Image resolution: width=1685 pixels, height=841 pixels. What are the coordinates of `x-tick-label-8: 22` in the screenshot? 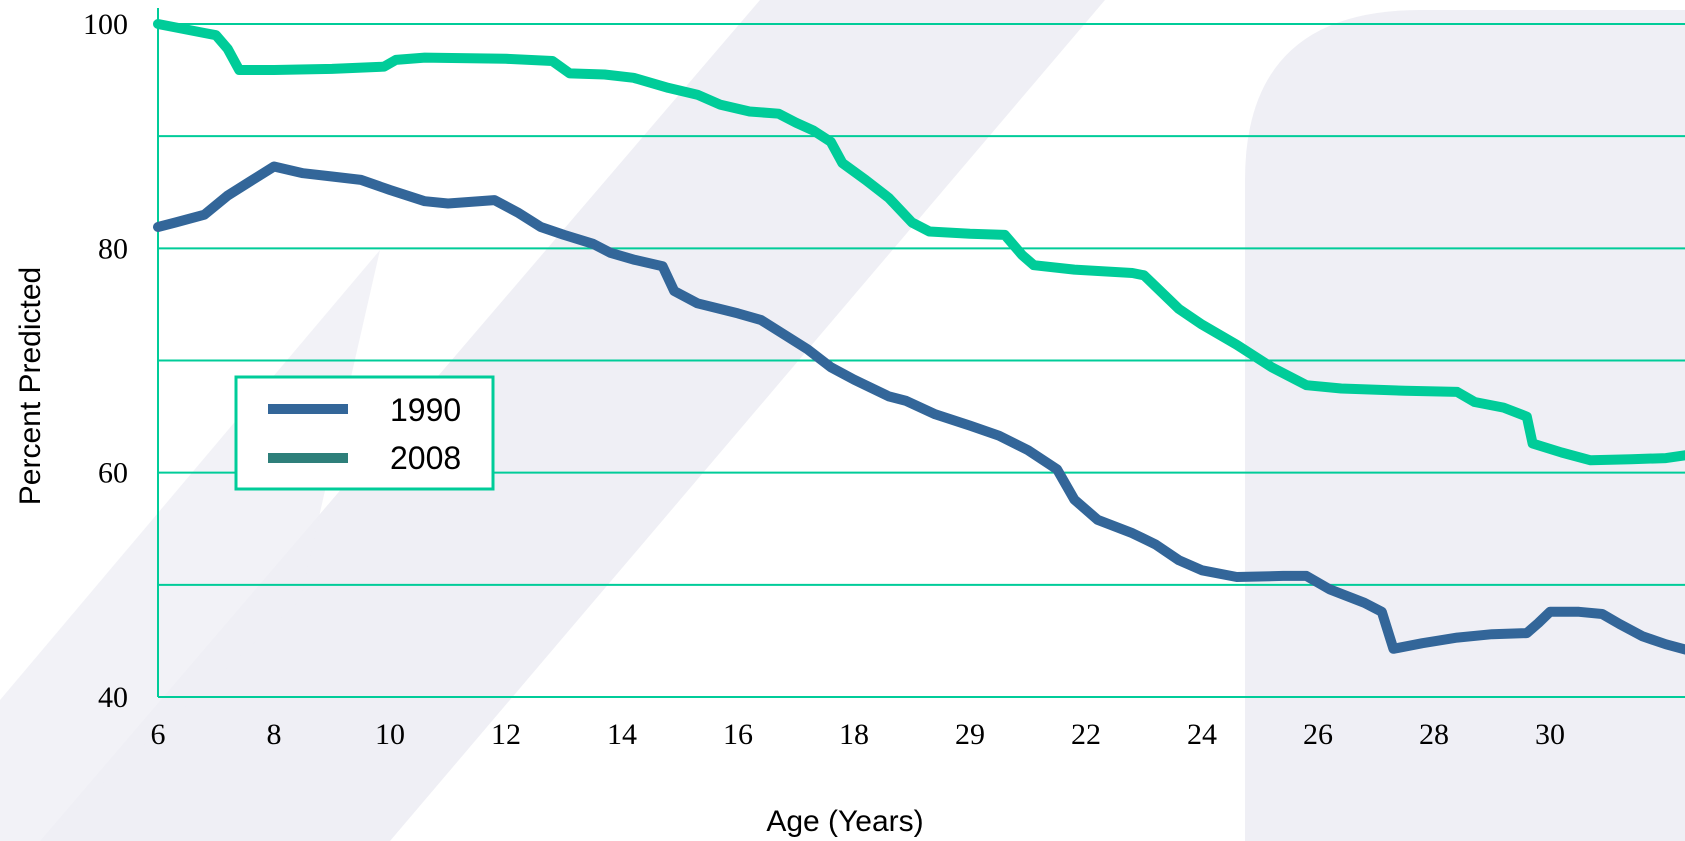 It's located at (1086, 734).